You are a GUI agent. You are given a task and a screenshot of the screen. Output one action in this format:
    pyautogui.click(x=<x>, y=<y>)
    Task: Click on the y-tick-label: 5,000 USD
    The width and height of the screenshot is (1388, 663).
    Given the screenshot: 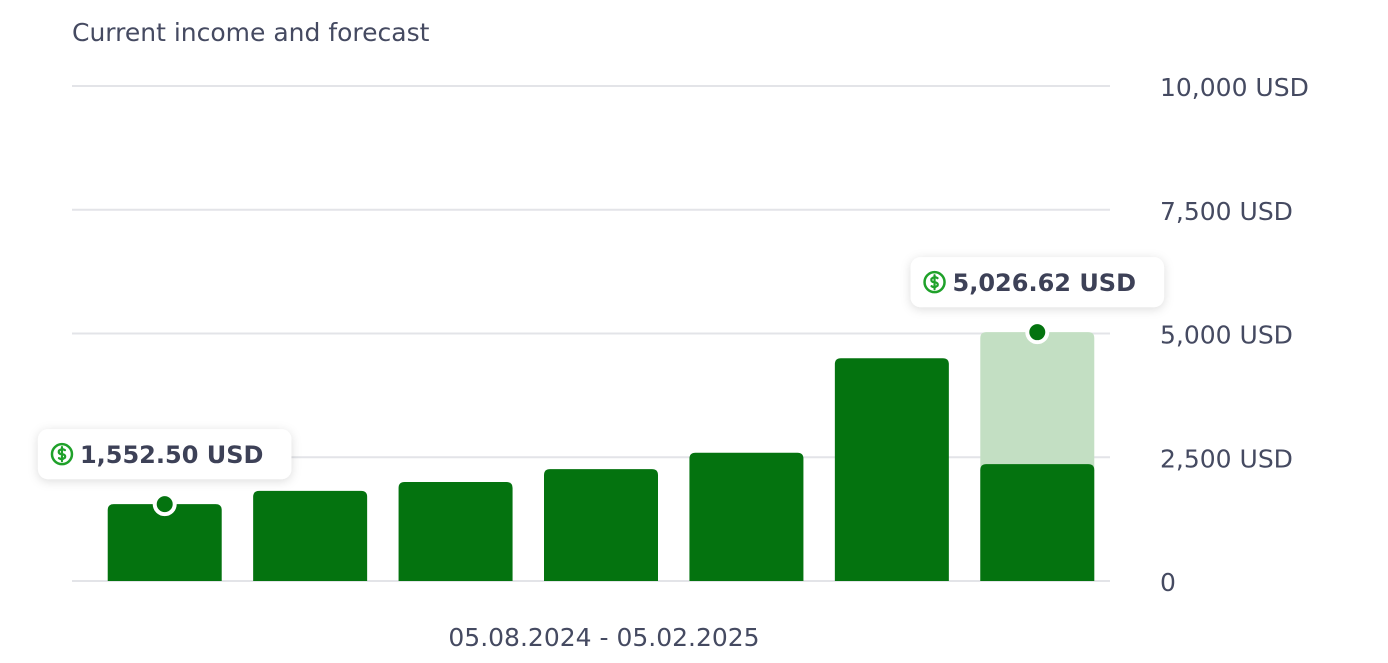 What is the action you would take?
    pyautogui.click(x=1226, y=335)
    